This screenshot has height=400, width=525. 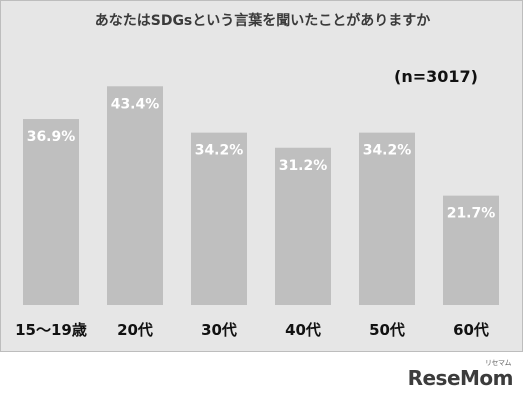 What do you see at coordinates (303, 166) in the screenshot?
I see `value-label-3: 31.2%` at bounding box center [303, 166].